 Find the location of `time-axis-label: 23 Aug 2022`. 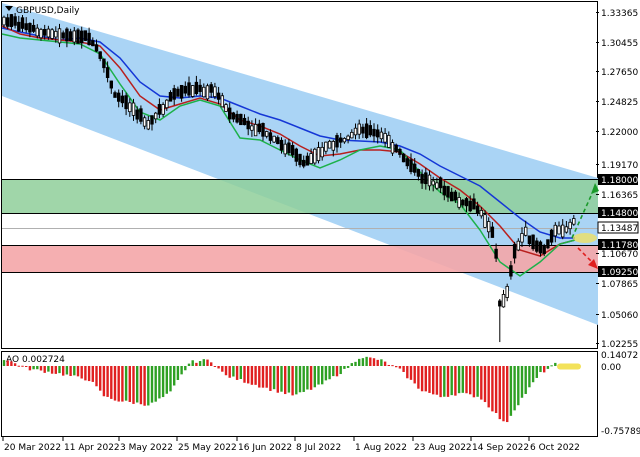

time-axis-label: 23 Aug 2022 is located at coordinates (443, 448).